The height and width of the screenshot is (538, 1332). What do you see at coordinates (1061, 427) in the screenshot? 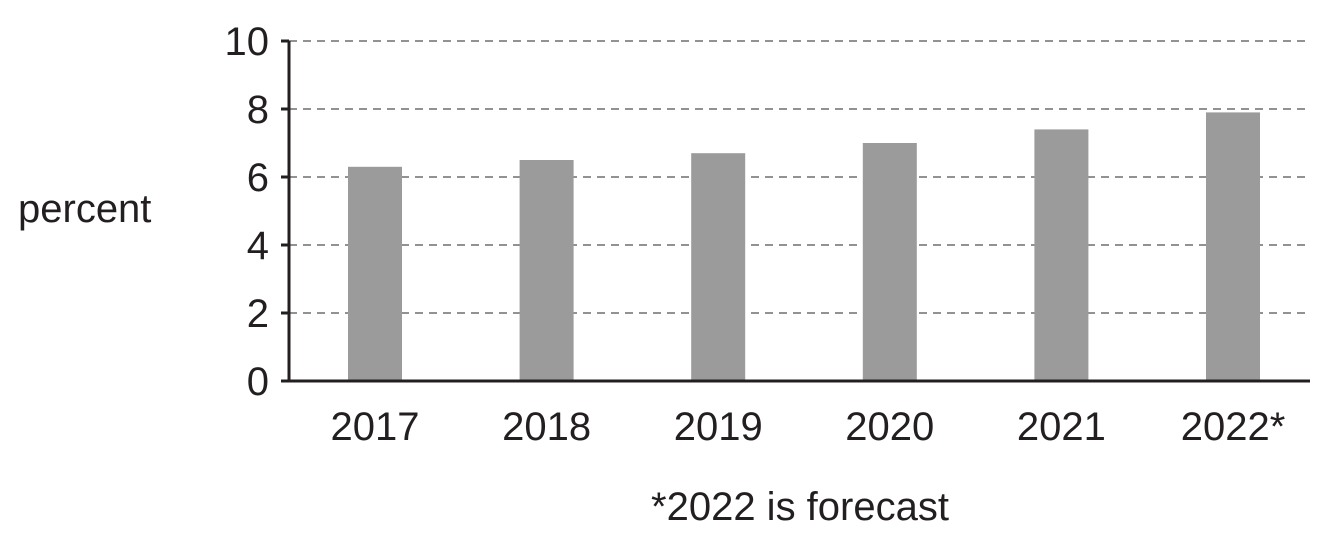
I see `x-tick-label: 2021` at bounding box center [1061, 427].